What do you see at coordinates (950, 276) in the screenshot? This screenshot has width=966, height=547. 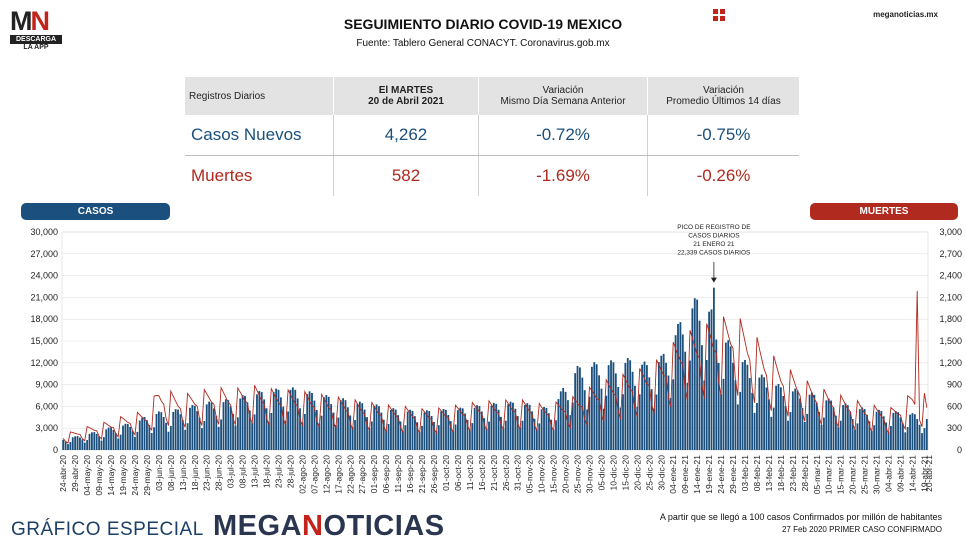 I see `y-tick-right: 2,400` at bounding box center [950, 276].